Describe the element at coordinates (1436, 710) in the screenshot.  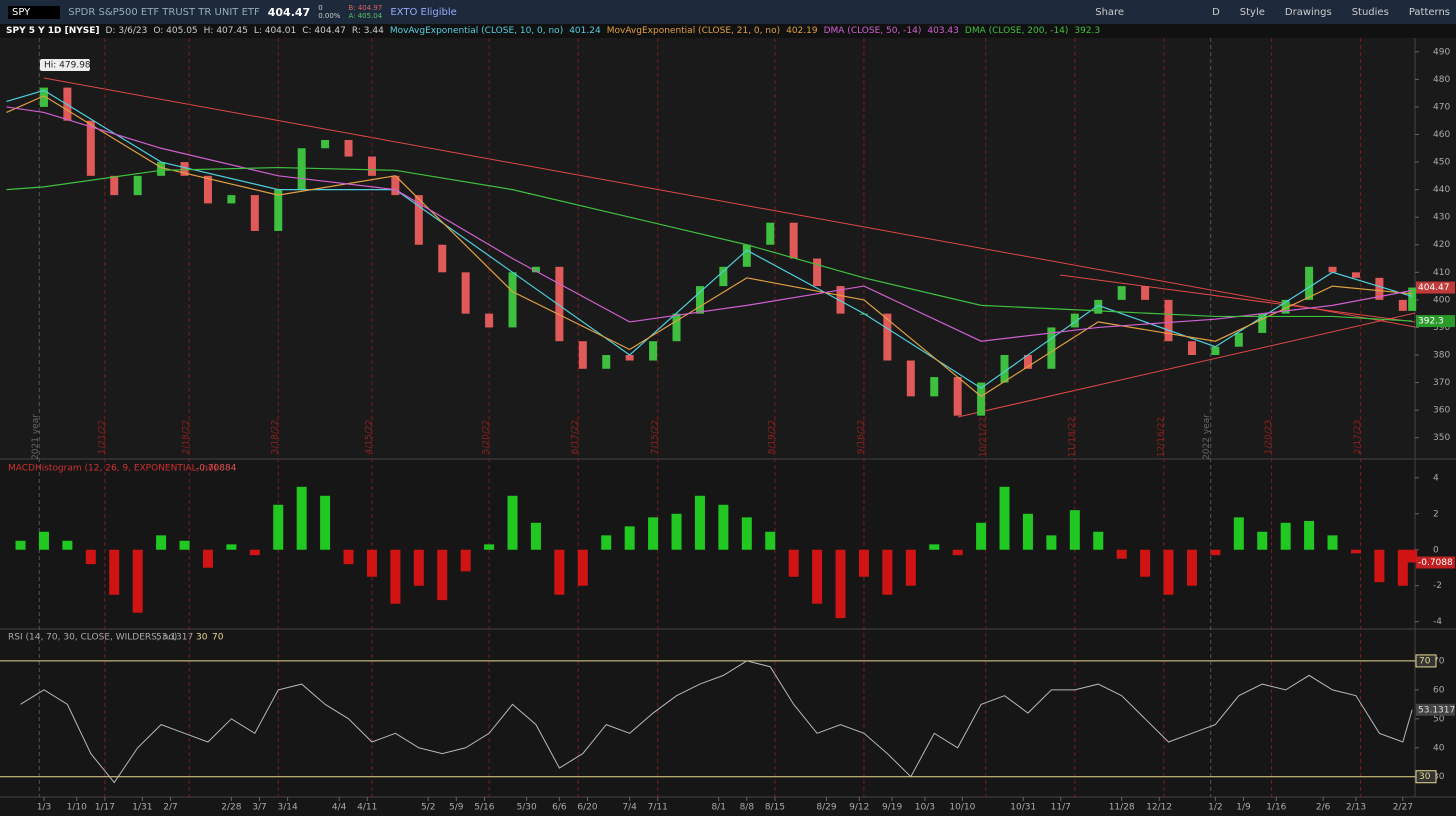
I see `value-tag-label: 53.1317` at that location.